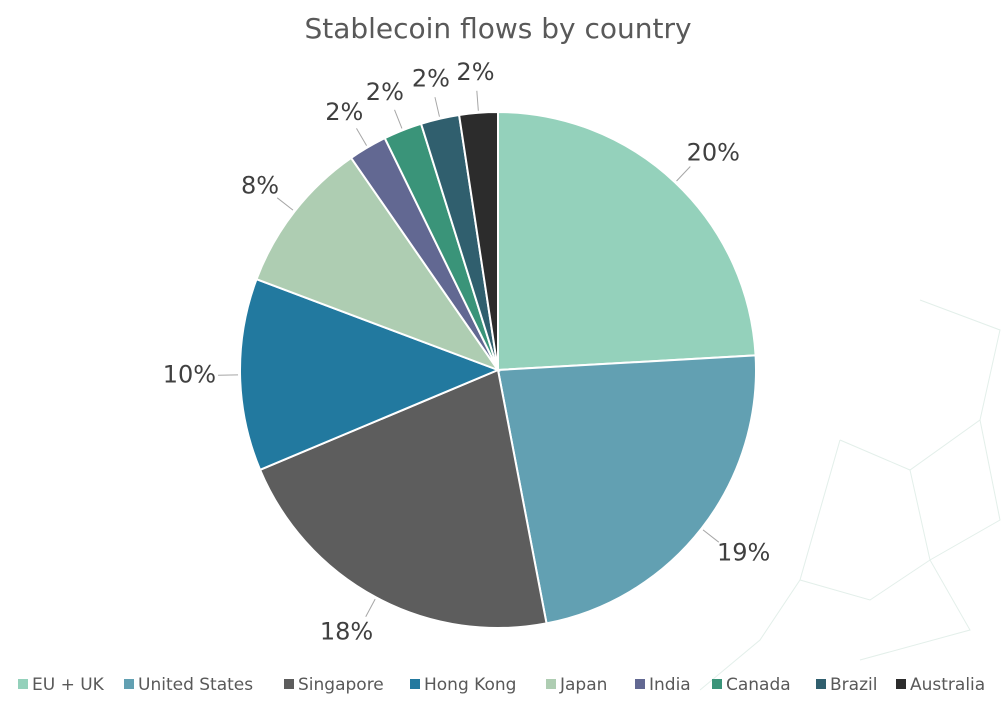 This screenshot has width=1002, height=702. What do you see at coordinates (68, 685) in the screenshot?
I see `legend-label: EU + UK` at bounding box center [68, 685].